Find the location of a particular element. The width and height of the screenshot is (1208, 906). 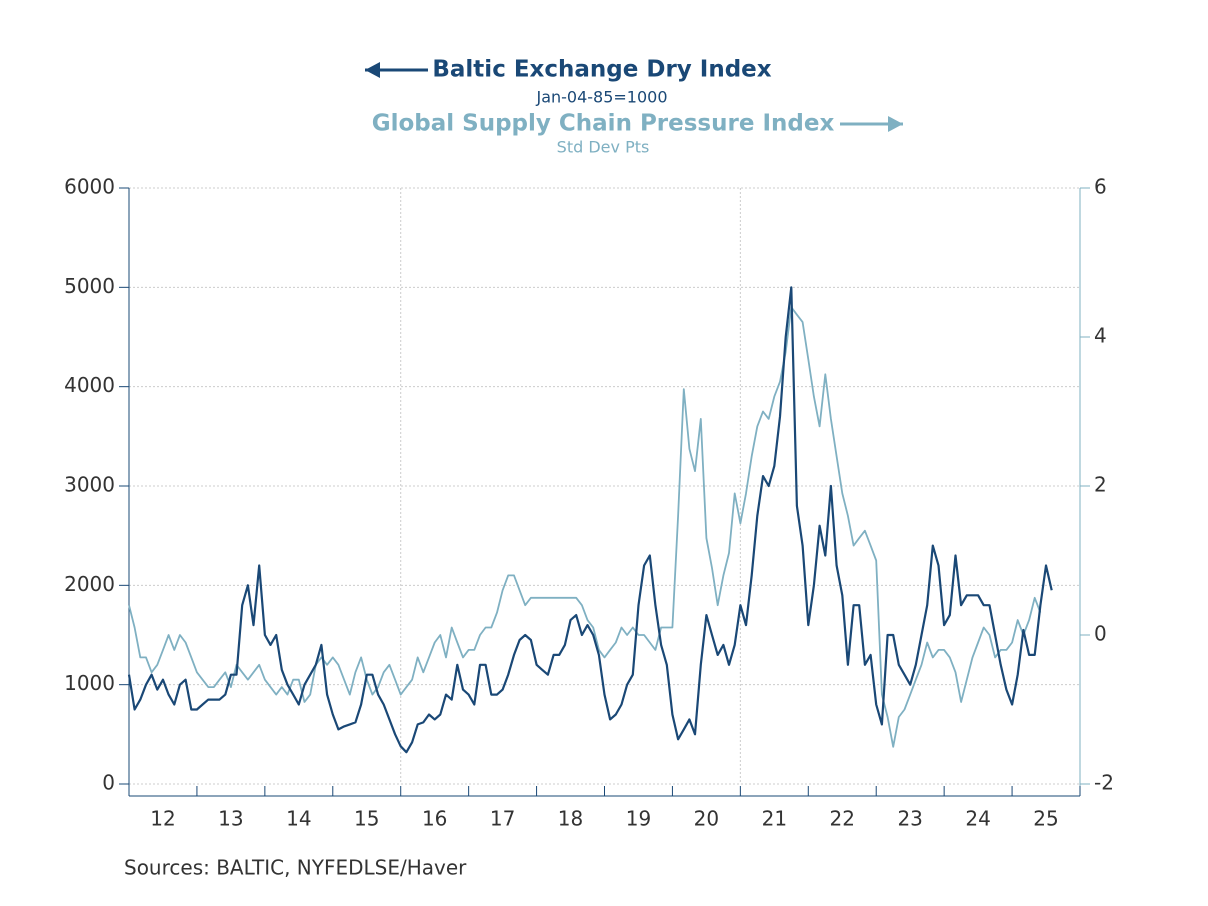

x-tick-label: 20 is located at coordinates (706, 819).